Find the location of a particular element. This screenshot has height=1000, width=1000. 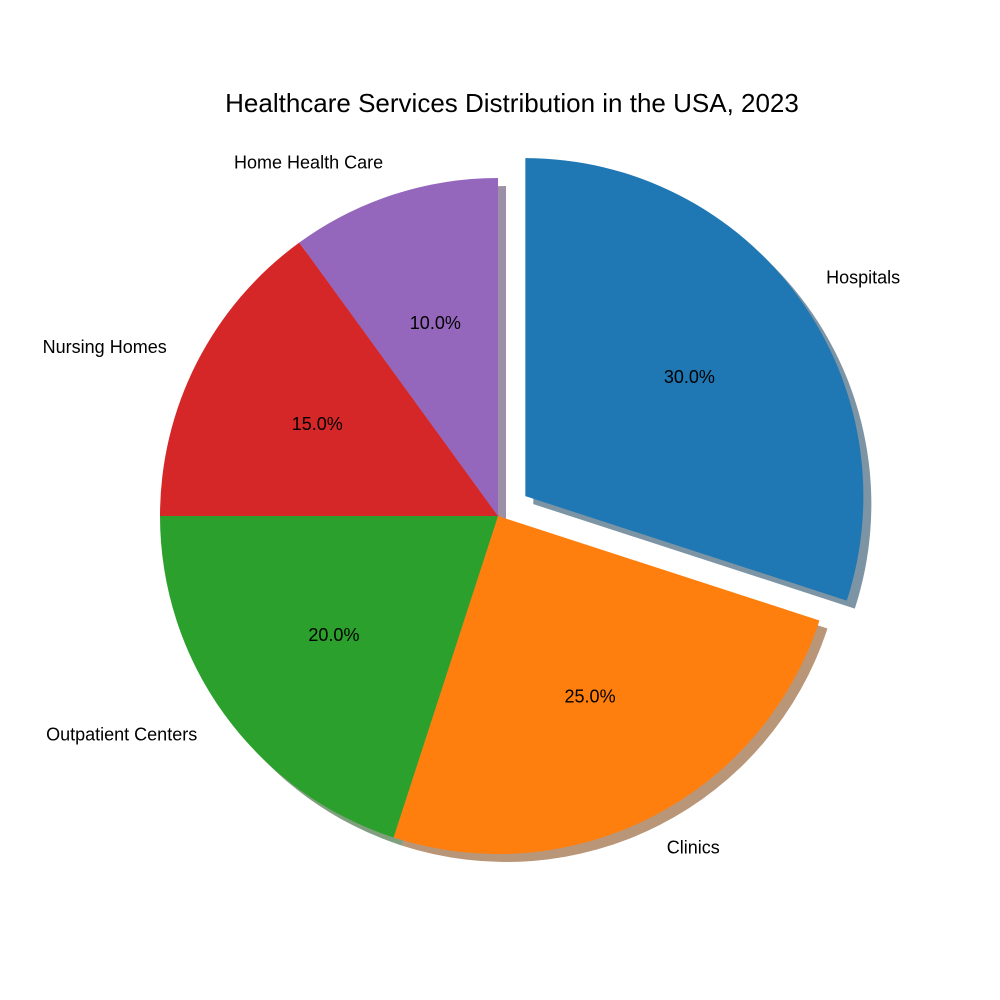

category-label-nursing-homes: Nursing Homes is located at coordinates (105, 347).